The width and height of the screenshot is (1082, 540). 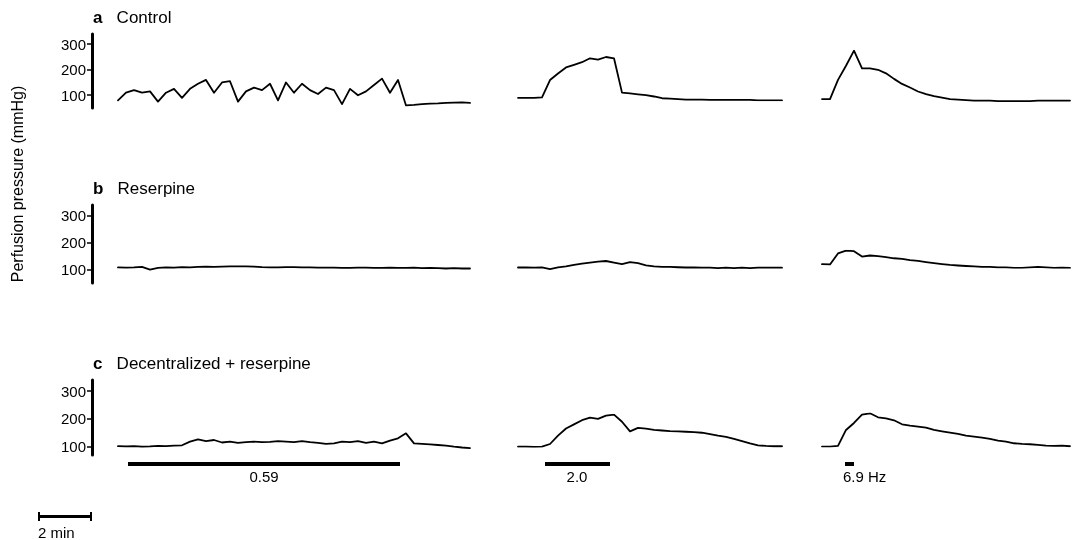 I want to click on text: 6.9 Hz, so click(x=865, y=476).